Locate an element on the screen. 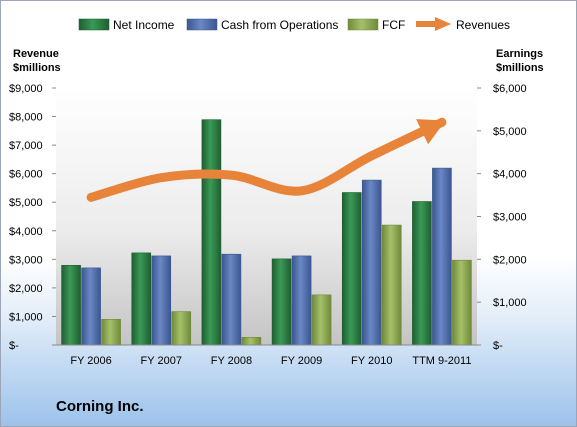  right-tick-label: $6,000 is located at coordinates (510, 89).